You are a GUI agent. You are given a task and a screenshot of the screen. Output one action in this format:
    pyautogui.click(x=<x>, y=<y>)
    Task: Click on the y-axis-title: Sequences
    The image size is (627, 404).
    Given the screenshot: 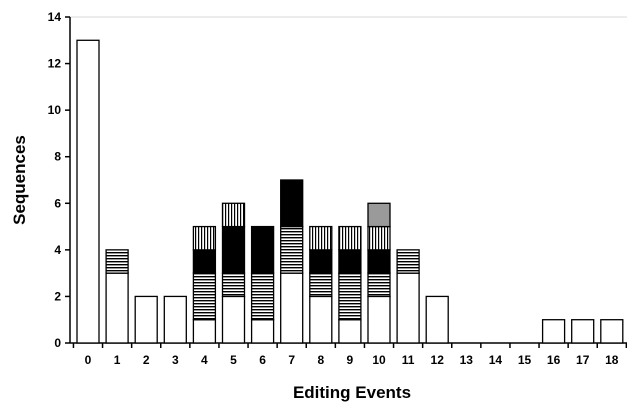 What is the action you would take?
    pyautogui.click(x=19, y=180)
    